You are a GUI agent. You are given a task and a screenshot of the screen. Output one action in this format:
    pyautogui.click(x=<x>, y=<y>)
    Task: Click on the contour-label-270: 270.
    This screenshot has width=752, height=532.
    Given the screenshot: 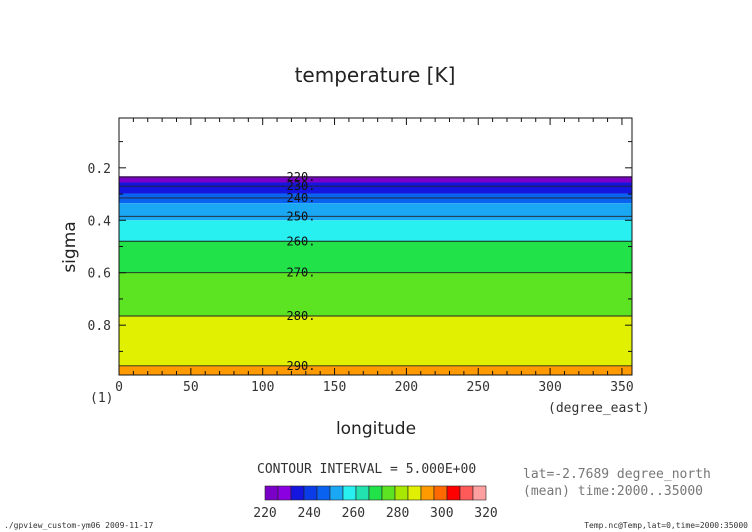 What is the action you would take?
    pyautogui.click(x=301, y=273)
    